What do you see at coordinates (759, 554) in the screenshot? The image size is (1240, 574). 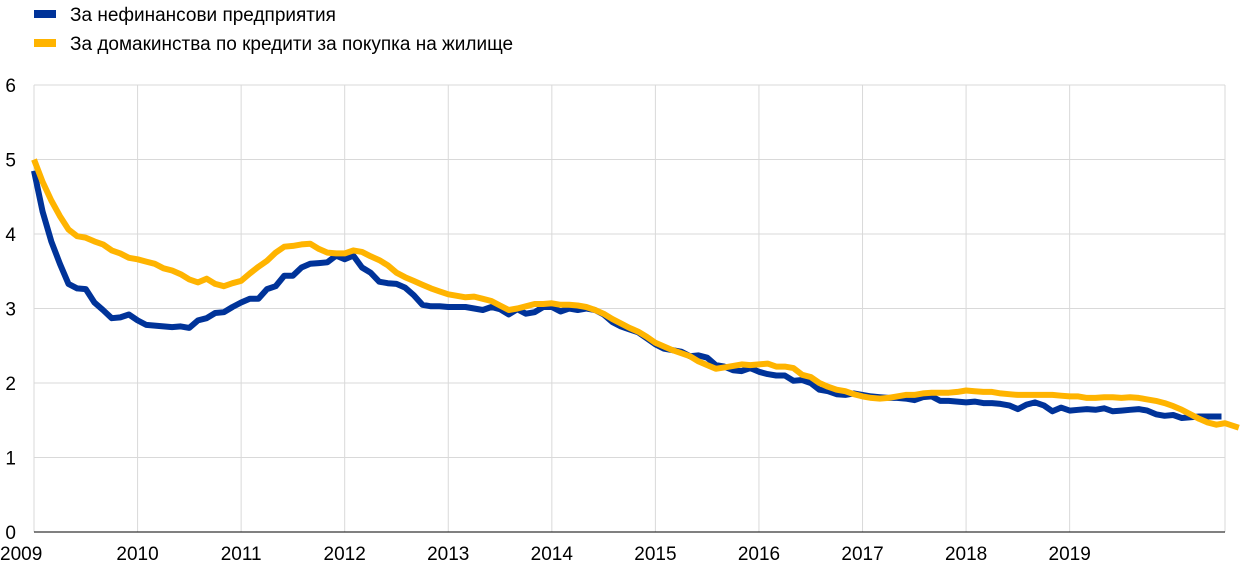 I see `x-tick-label: 2016` at bounding box center [759, 554].